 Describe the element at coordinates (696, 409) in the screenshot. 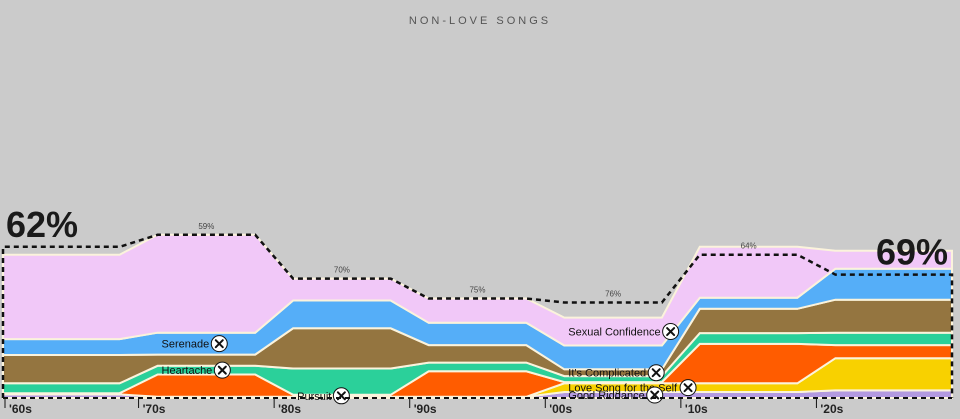

I see `x-tick-label: '10s` at that location.